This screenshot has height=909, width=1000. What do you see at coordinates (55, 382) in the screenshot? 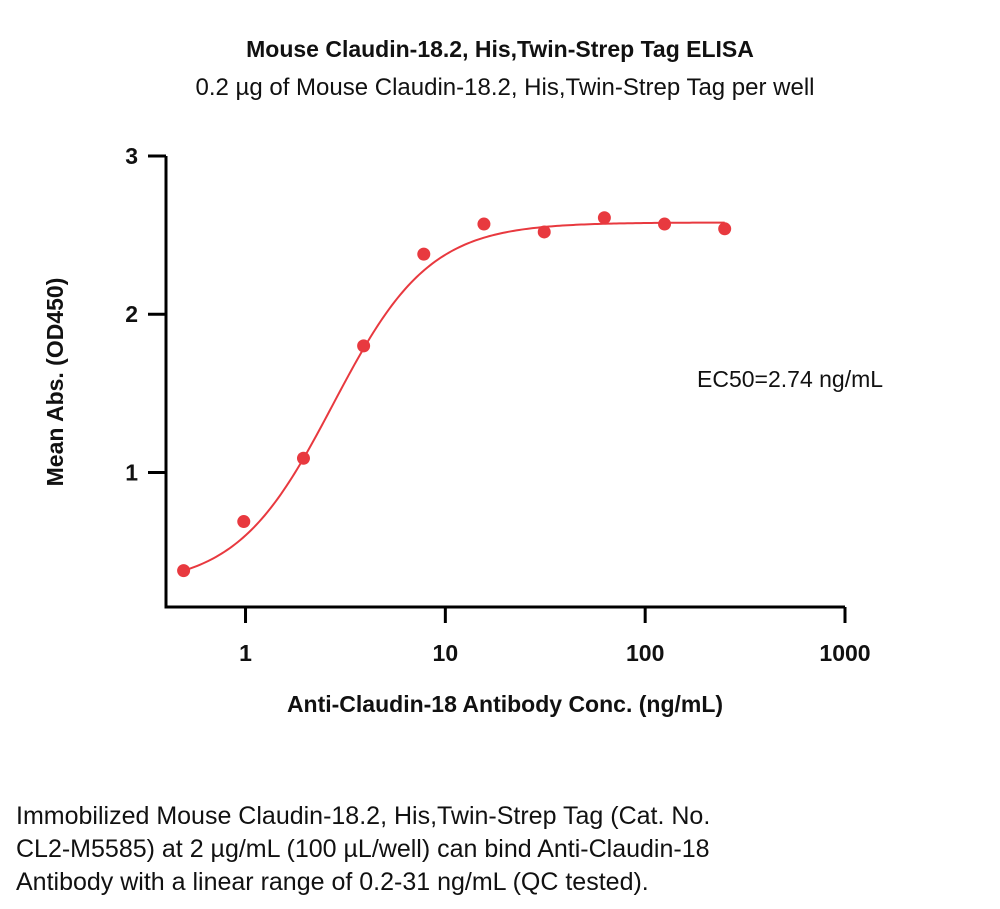
I see `y-axis-label: Mean Abs. (OD450)` at bounding box center [55, 382].